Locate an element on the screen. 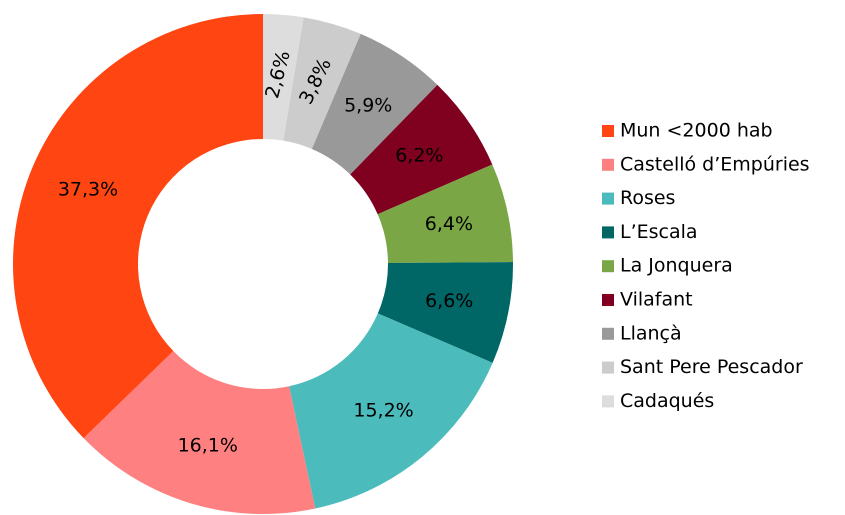 The width and height of the screenshot is (845, 515). legend-label: Sant Pere Pescador is located at coordinates (711, 367).